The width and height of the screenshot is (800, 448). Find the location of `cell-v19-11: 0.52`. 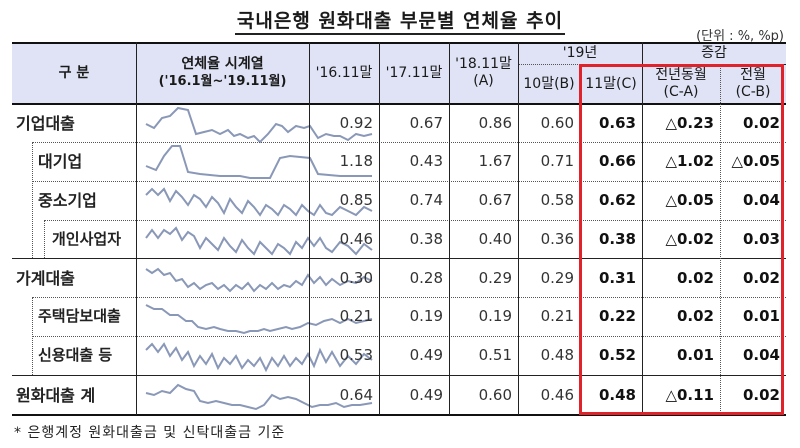

cell-v19-11: 0.52 is located at coordinates (617, 355).